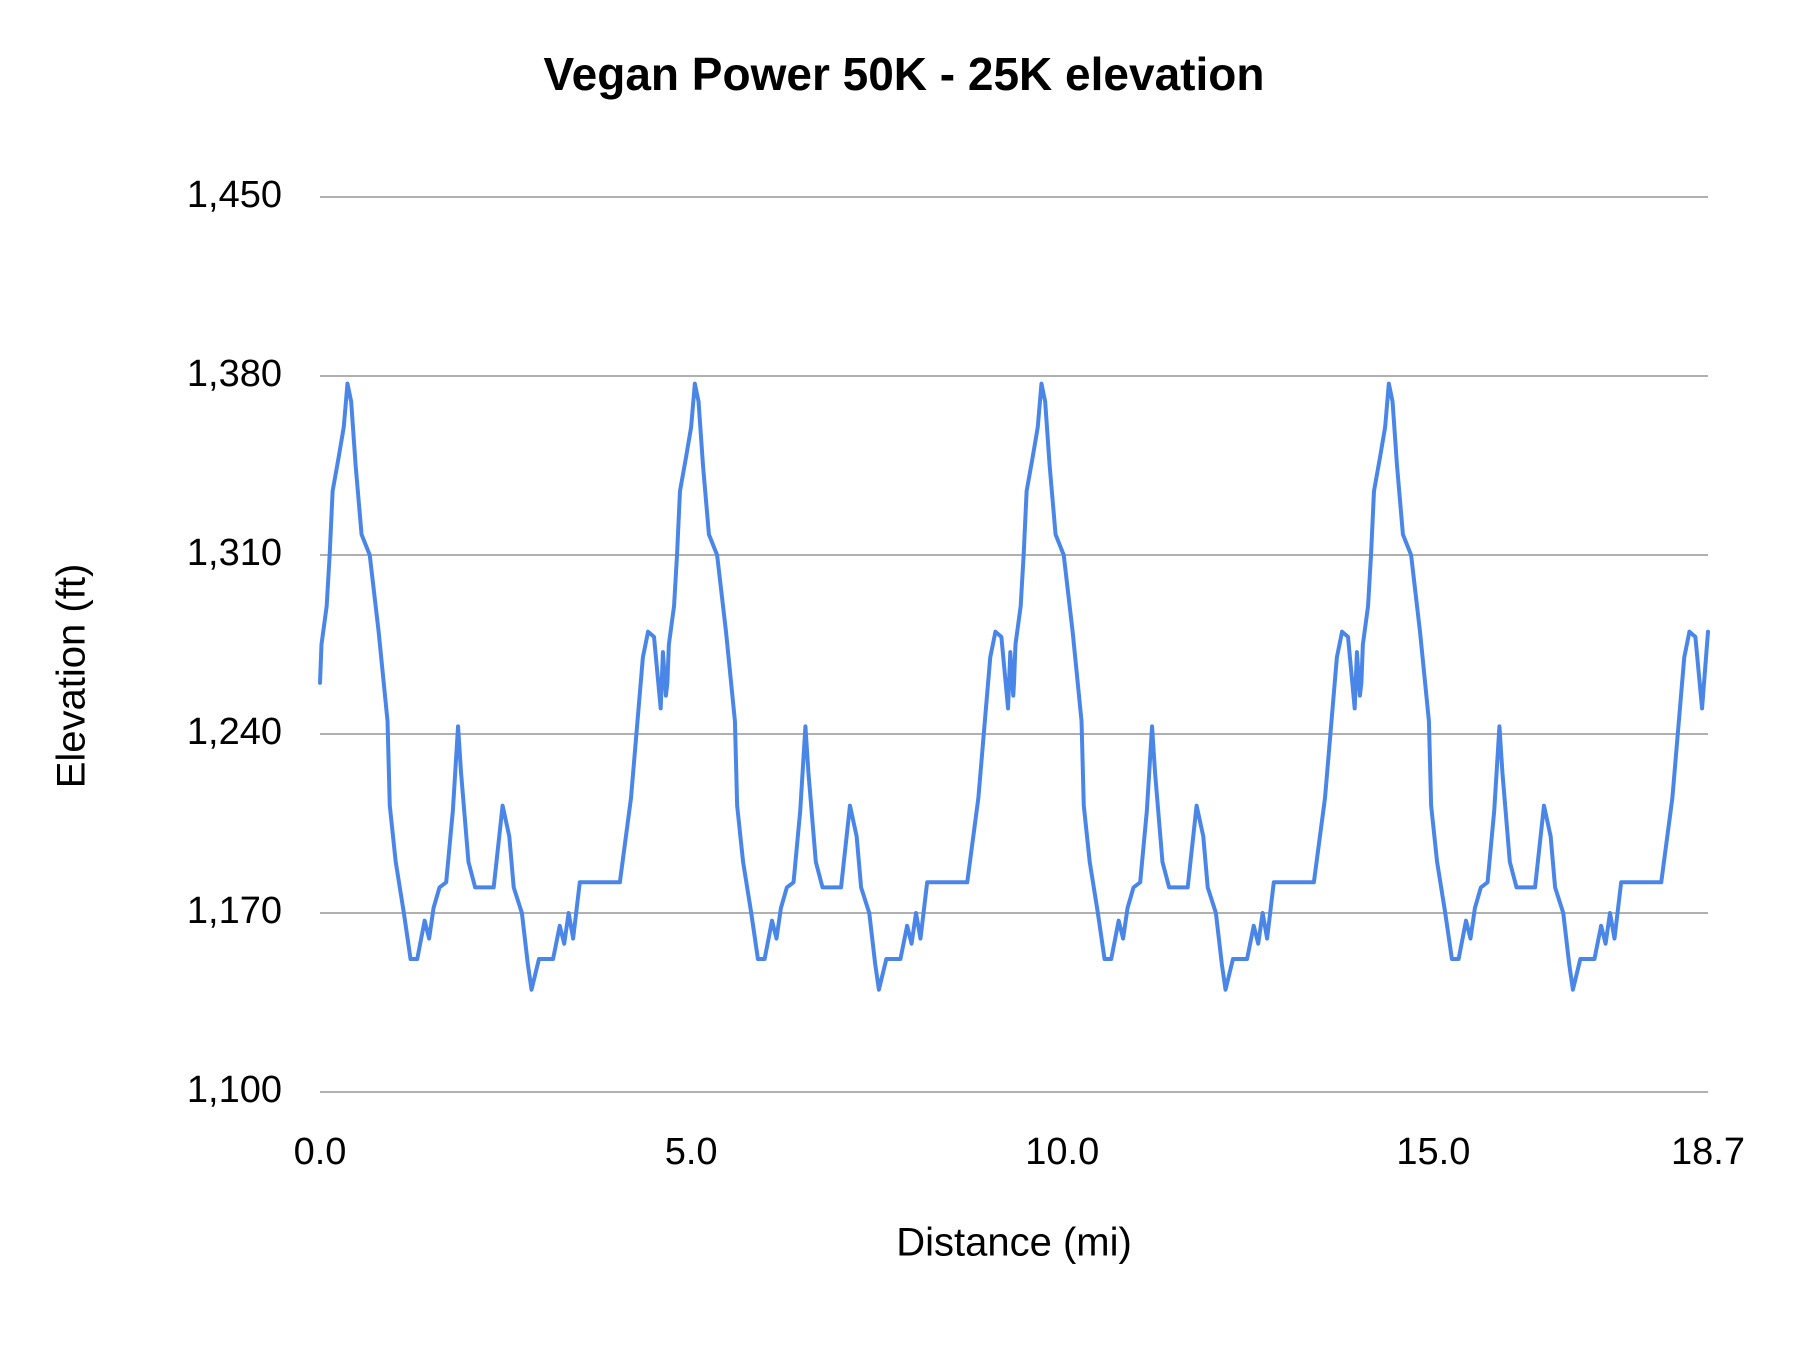  I want to click on y-tick-label: 1,100, so click(234, 1090).